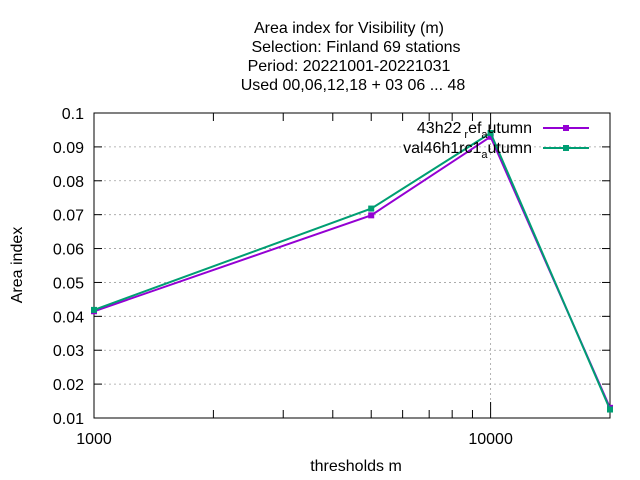 The image size is (640, 480). I want to click on legend-label: 43h22 refautumn, so click(474, 130).